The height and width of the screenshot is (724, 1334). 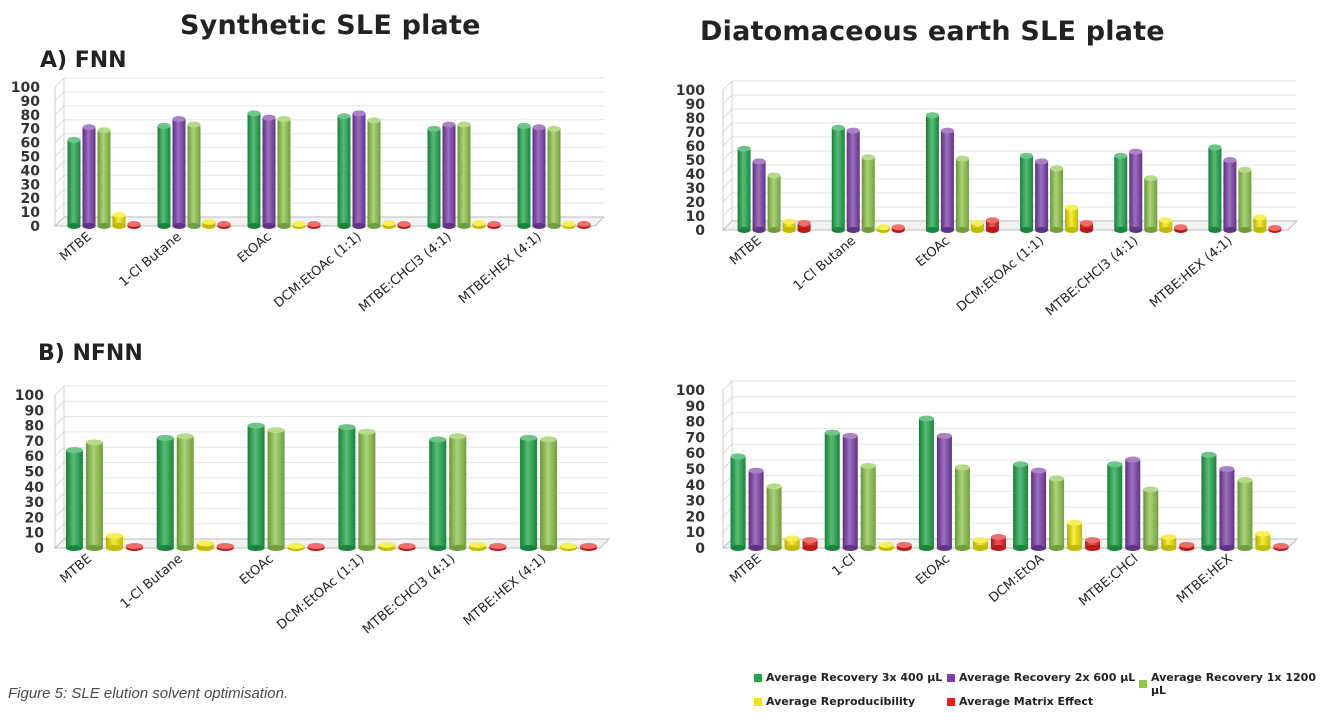 What do you see at coordinates (932, 31) in the screenshot?
I see `diatomaceous-plate-title: Diatomaceous earth SLE plate` at bounding box center [932, 31].